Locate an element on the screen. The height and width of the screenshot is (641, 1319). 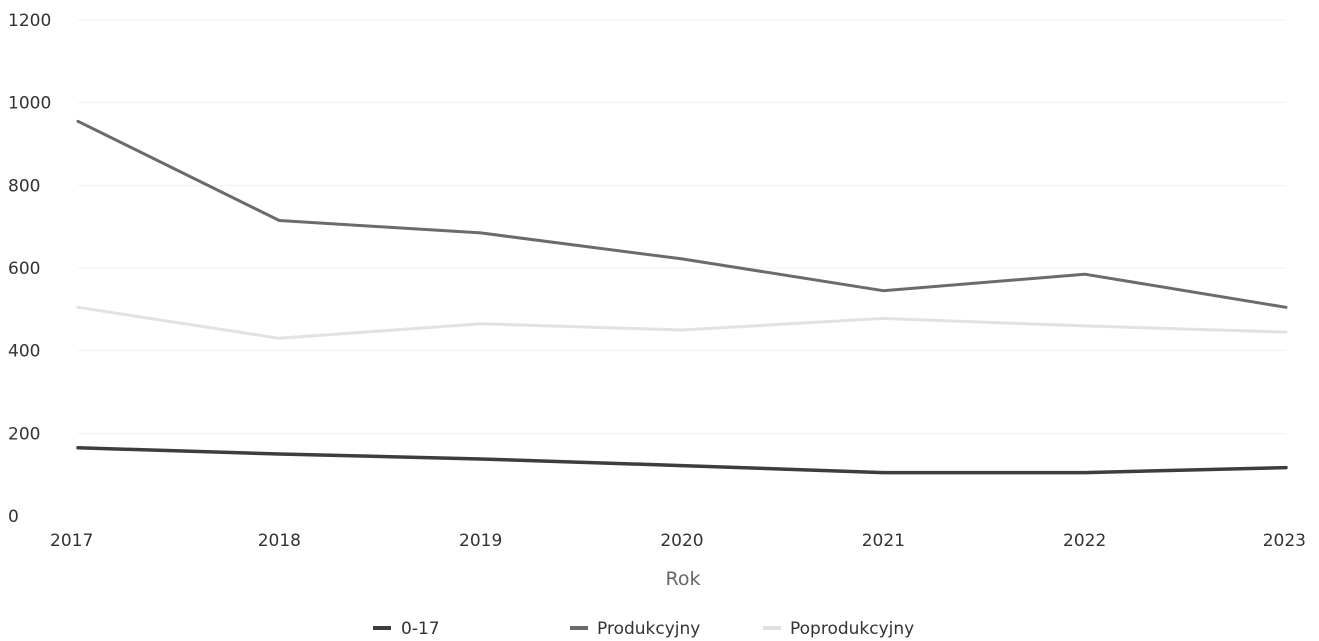
x-tick-label: 2020 is located at coordinates (681, 541).